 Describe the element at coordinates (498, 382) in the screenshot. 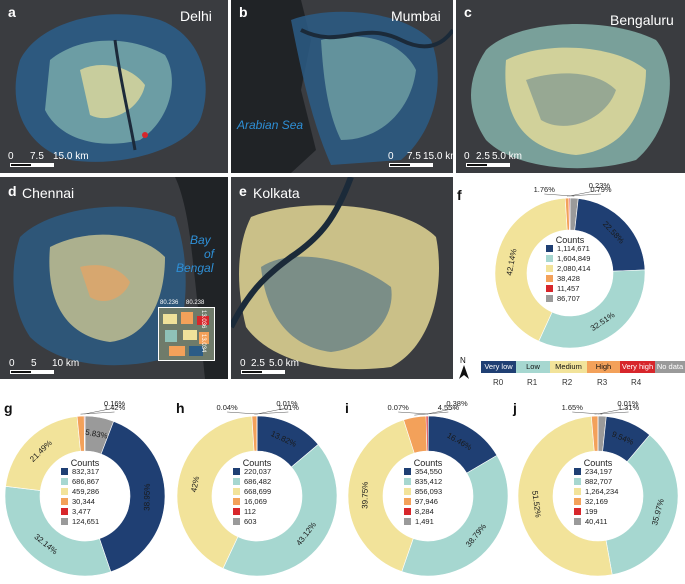

I see `legend-sub-0: R0` at that location.